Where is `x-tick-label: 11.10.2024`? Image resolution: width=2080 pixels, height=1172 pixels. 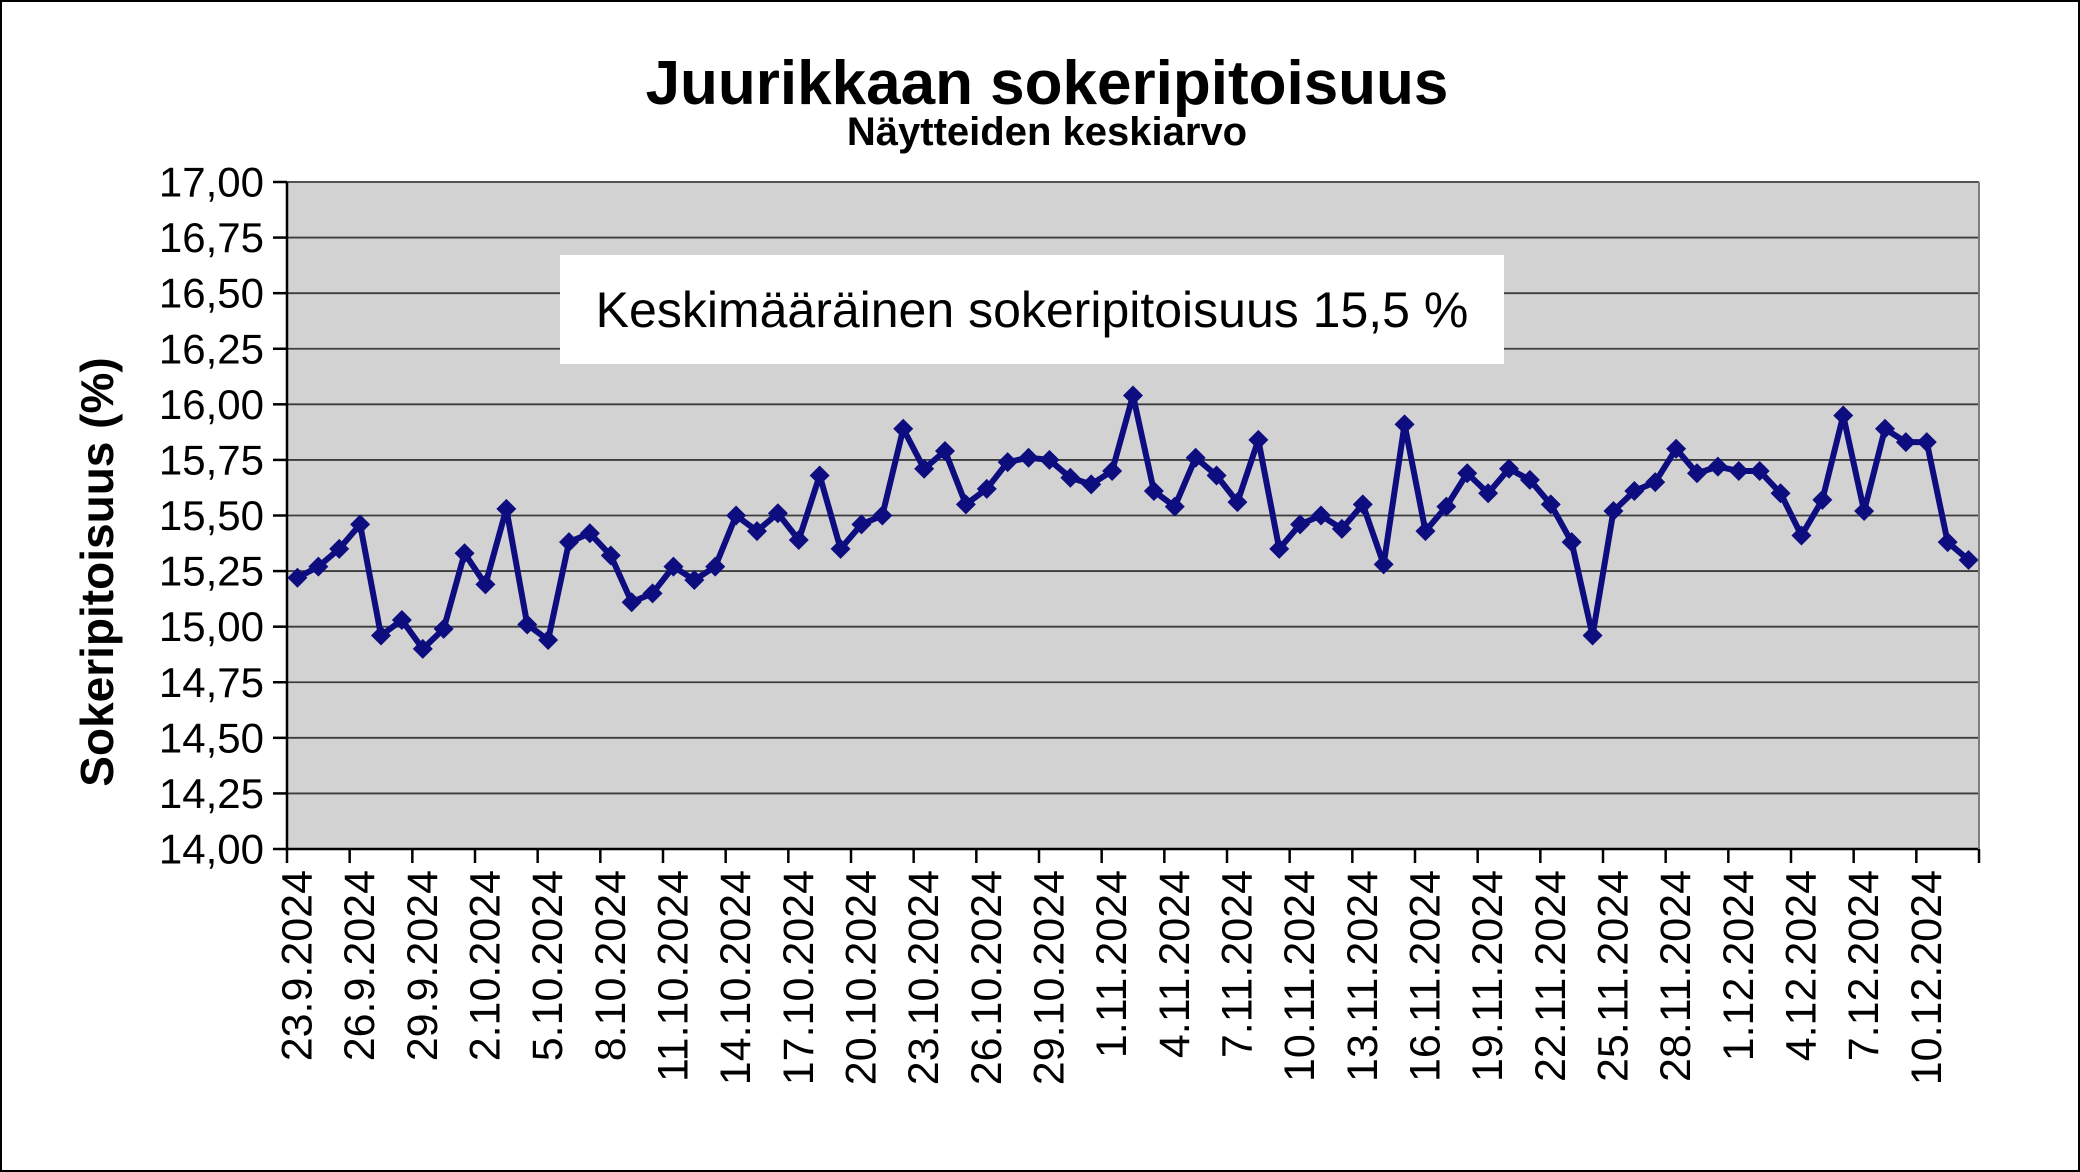
x-tick-label: 11.10.2024 is located at coordinates (673, 976).